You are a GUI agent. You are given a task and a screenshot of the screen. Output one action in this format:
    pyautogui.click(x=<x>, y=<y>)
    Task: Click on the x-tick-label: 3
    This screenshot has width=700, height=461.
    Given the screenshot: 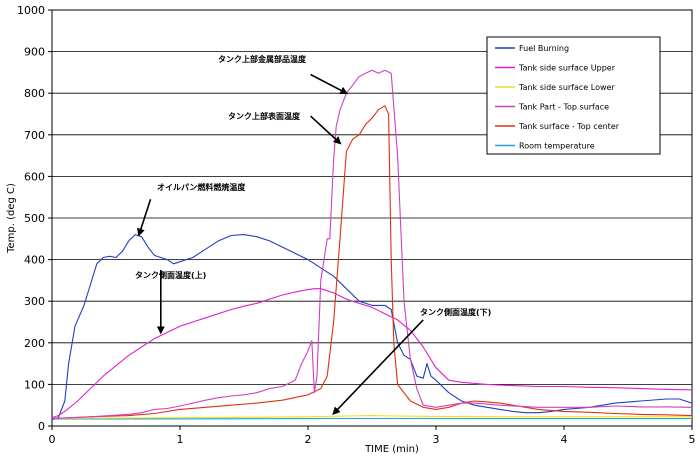 What is the action you would take?
    pyautogui.click(x=436, y=439)
    